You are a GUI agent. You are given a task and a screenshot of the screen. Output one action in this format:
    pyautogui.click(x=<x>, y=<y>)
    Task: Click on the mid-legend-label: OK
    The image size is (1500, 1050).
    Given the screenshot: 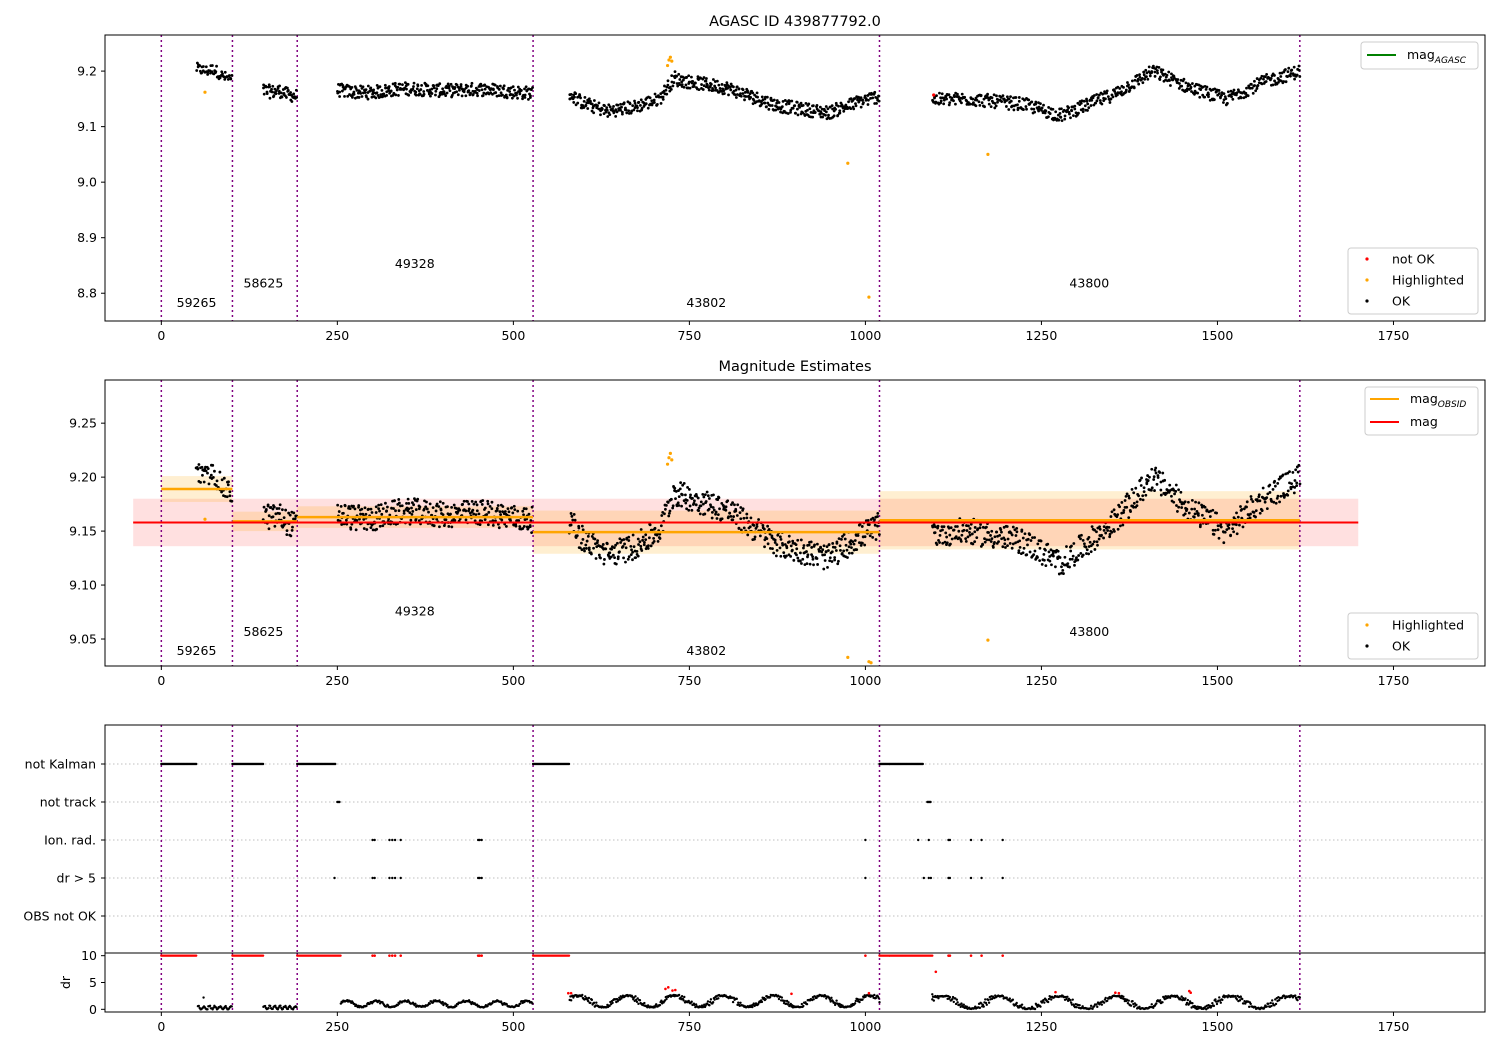 What is the action you would take?
    pyautogui.click(x=1401, y=646)
    